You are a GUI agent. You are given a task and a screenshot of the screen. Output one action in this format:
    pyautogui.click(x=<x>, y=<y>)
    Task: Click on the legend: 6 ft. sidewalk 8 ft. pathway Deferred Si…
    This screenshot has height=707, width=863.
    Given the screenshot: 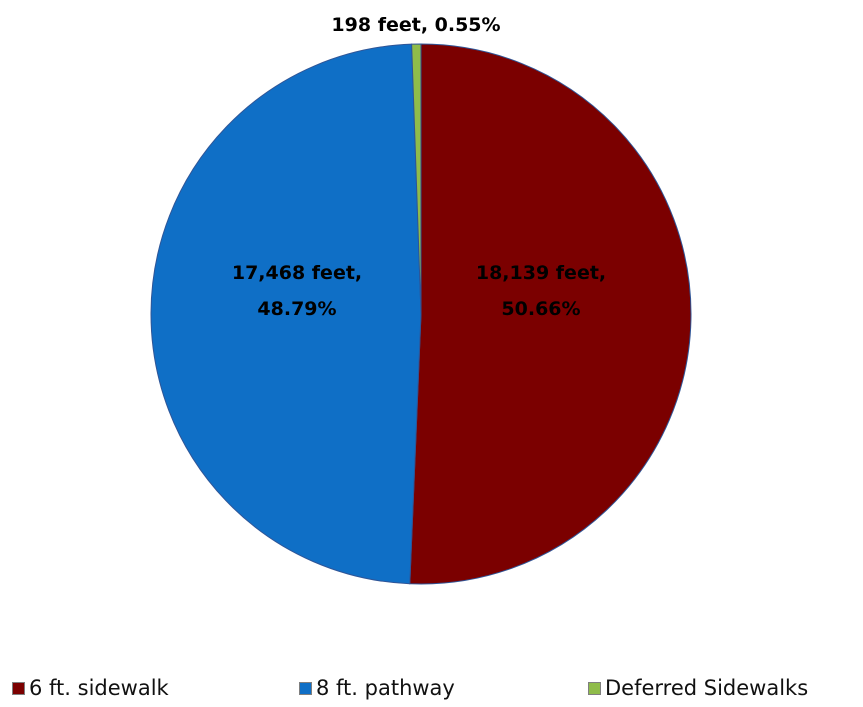 What is the action you would take?
    pyautogui.click(x=431, y=691)
    